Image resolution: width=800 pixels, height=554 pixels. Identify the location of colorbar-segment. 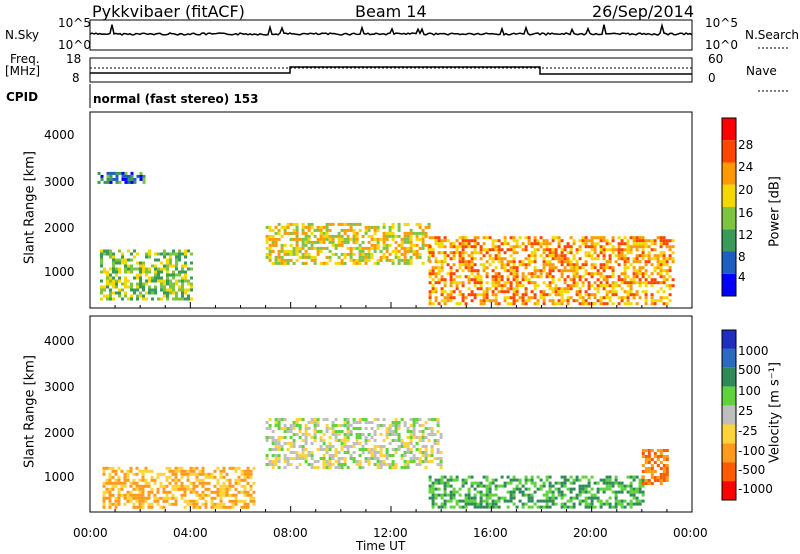
(729, 453).